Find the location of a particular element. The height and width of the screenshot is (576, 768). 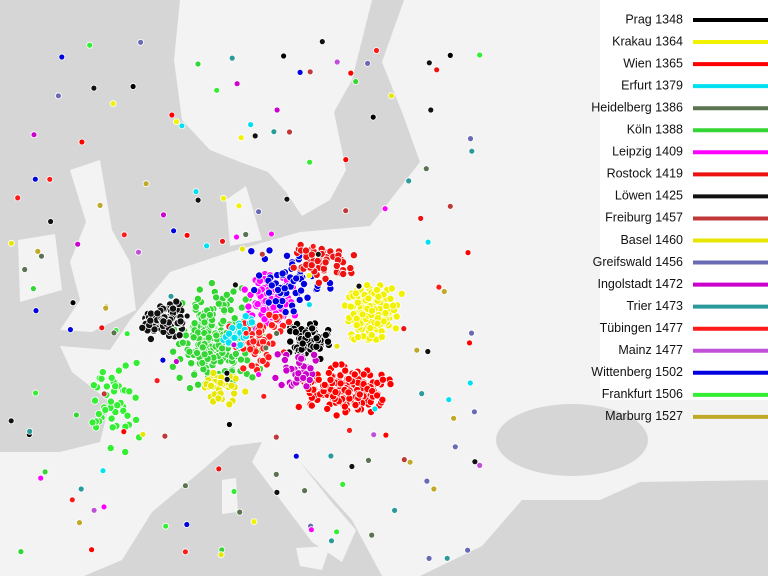

sicily is located at coordinates (313, 558).